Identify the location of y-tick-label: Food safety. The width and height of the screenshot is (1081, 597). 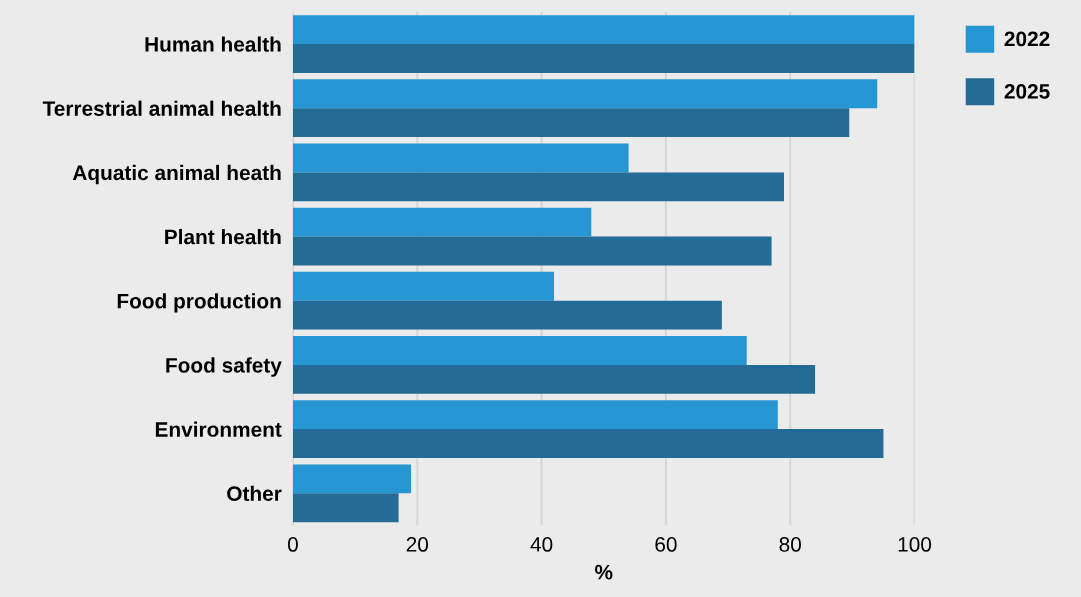
(224, 367).